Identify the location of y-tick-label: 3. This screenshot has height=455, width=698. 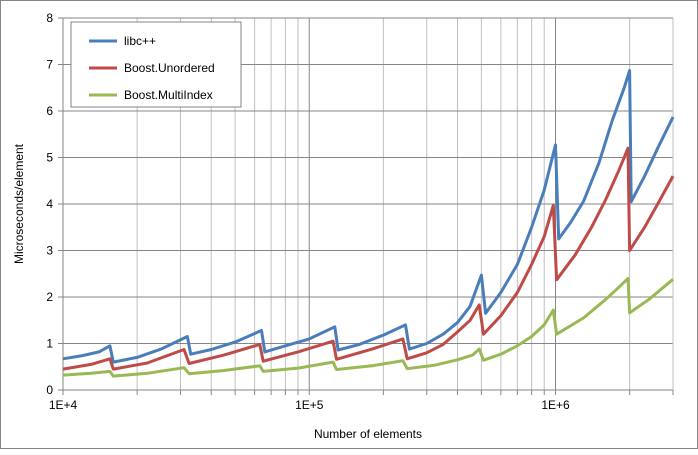
(49, 251).